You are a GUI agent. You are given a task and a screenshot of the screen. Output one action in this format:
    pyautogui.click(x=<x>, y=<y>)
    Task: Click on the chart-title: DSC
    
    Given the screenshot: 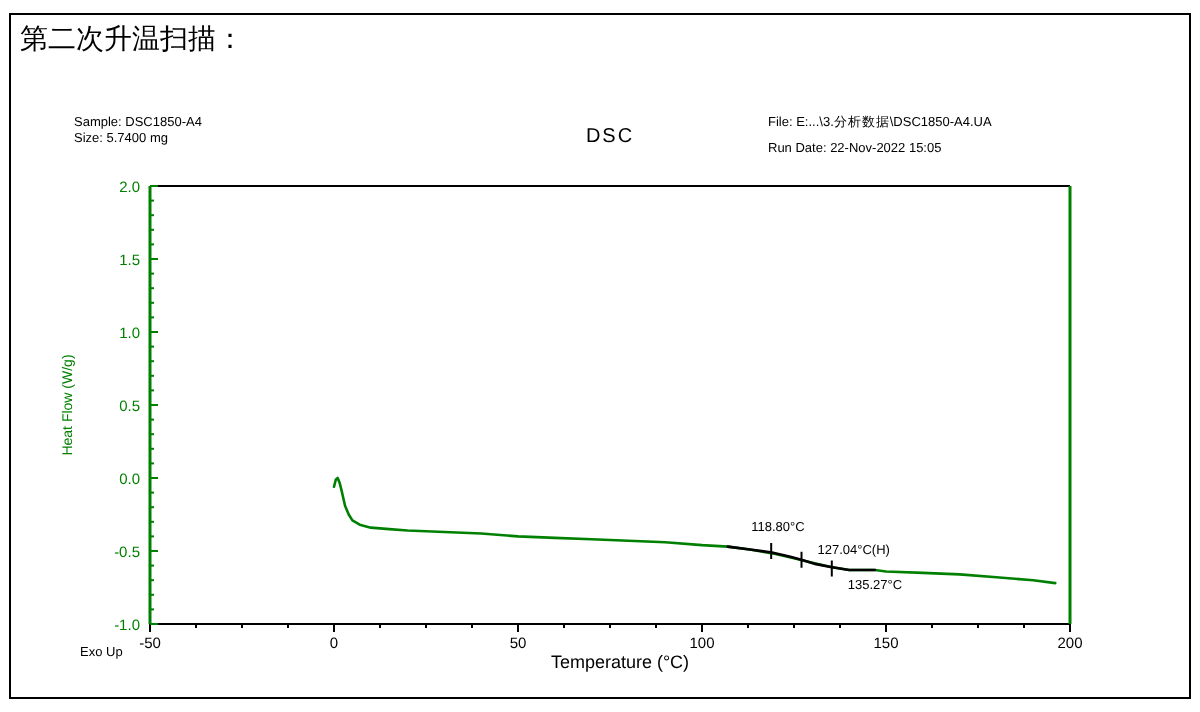 What is the action you would take?
    pyautogui.click(x=610, y=137)
    